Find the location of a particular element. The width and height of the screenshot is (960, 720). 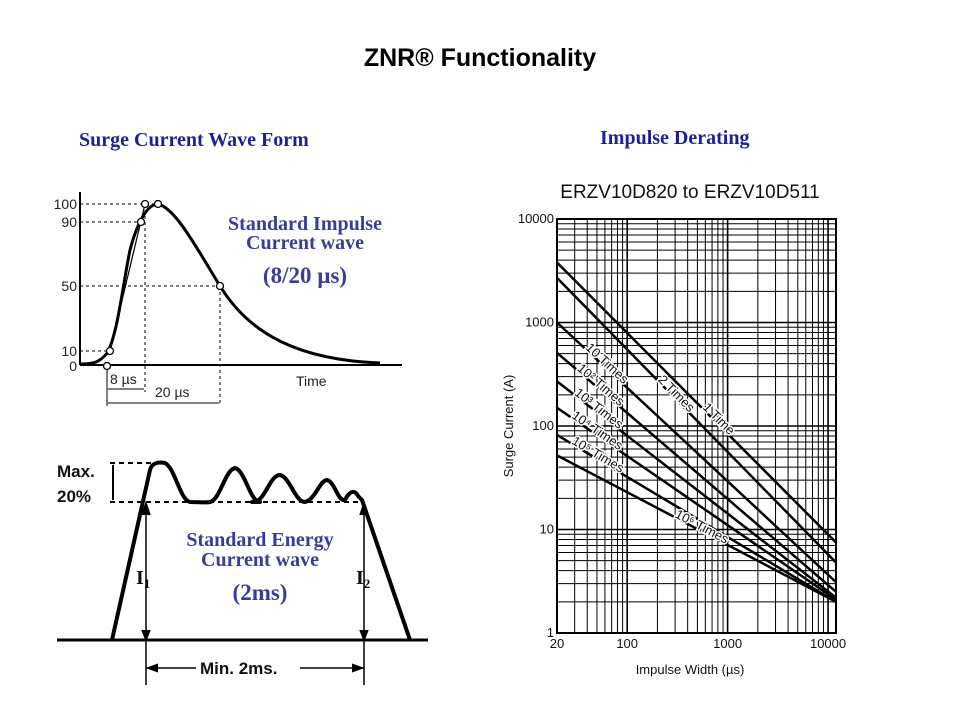

y-tick-10000: 10000 is located at coordinates (536, 218).